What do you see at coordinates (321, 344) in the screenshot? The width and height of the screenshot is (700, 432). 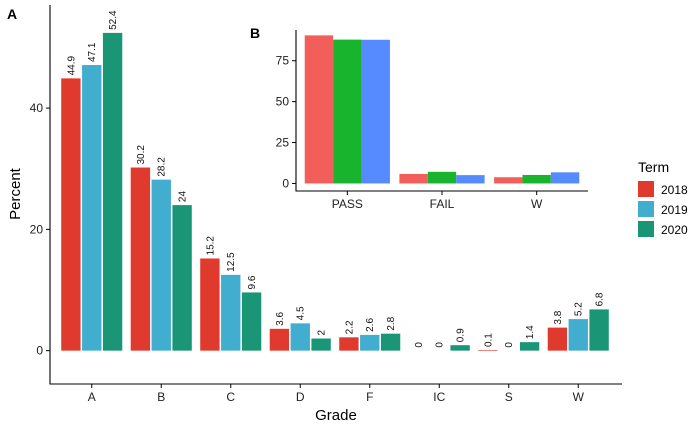 I see `panel-a-bar-2020-D` at bounding box center [321, 344].